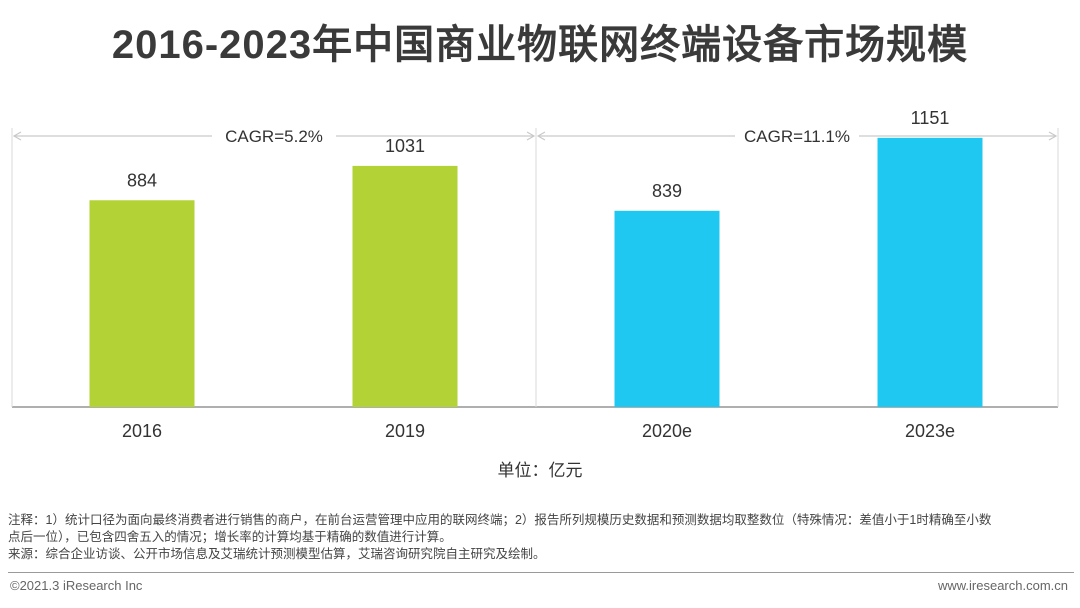  Describe the element at coordinates (405, 286) in the screenshot. I see `bar-2019` at that location.